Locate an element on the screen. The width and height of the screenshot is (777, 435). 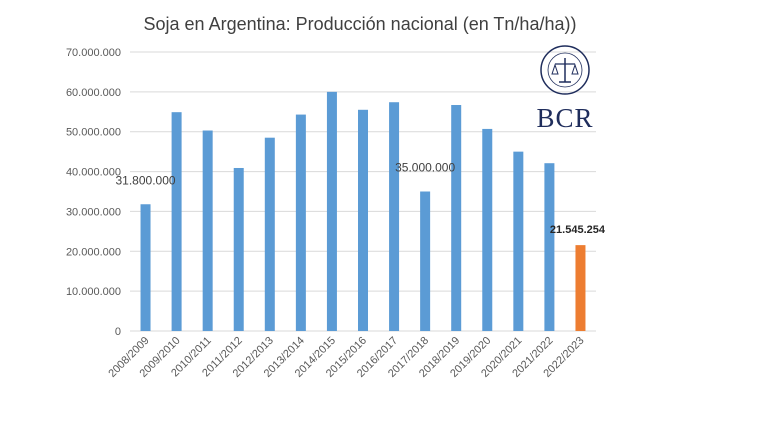
y-tick-label: 60.000.000 is located at coordinates (93, 93).